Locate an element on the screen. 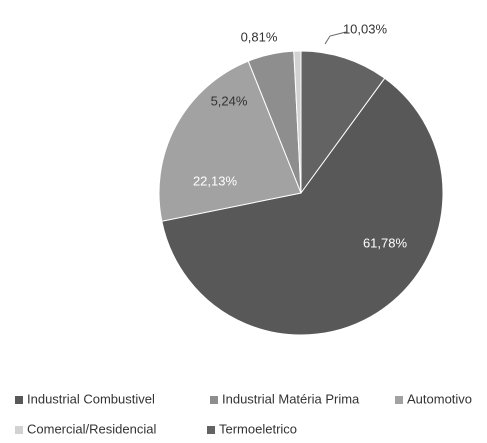 This screenshot has width=487, height=443. legend-label: Automotivo is located at coordinates (439, 398).